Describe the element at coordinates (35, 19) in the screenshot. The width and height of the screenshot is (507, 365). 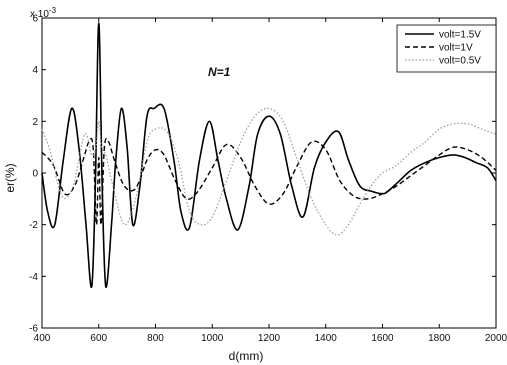
I see `y-tick-label: 6` at that location.